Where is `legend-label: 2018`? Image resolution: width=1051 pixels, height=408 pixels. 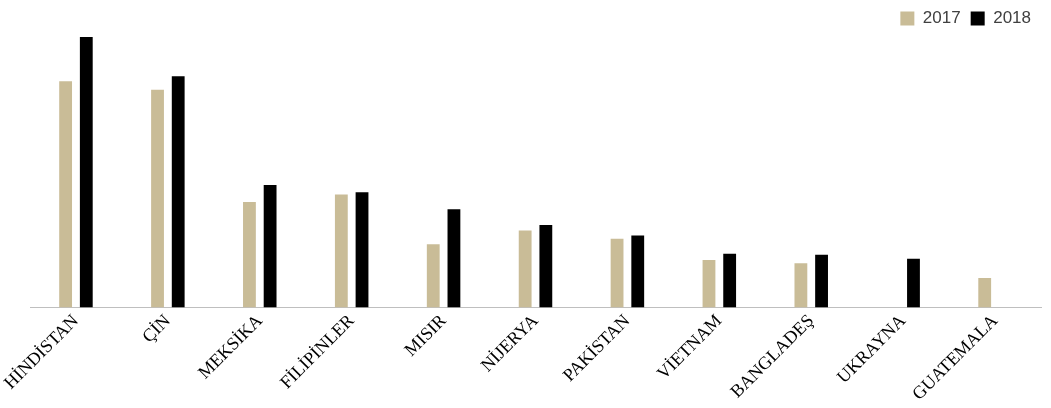
legend-label: 2018 is located at coordinates (1012, 18).